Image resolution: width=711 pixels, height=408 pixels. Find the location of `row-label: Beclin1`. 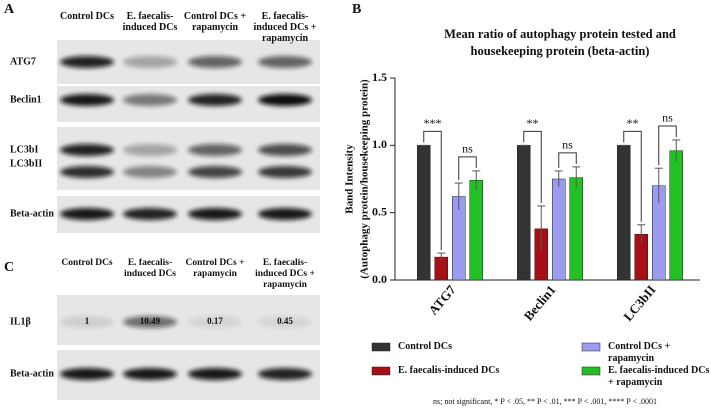

row-label: Beclin1 is located at coordinates (26, 99).